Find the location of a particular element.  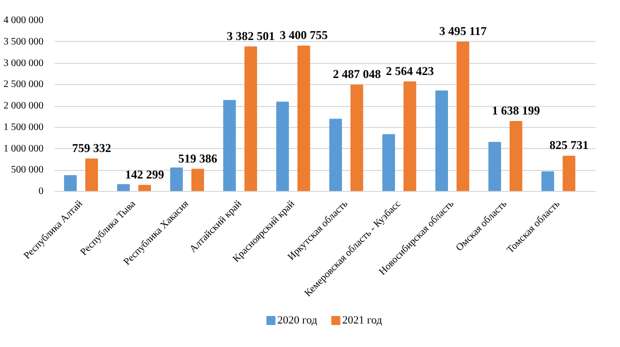

legend-label: 2021 год is located at coordinates (362, 320).